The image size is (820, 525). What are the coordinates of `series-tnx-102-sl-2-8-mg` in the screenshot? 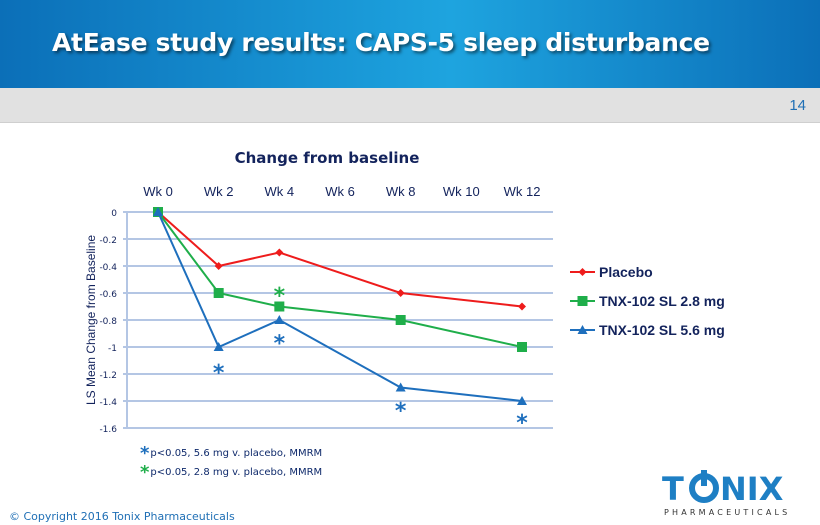 It's located at (340, 279).